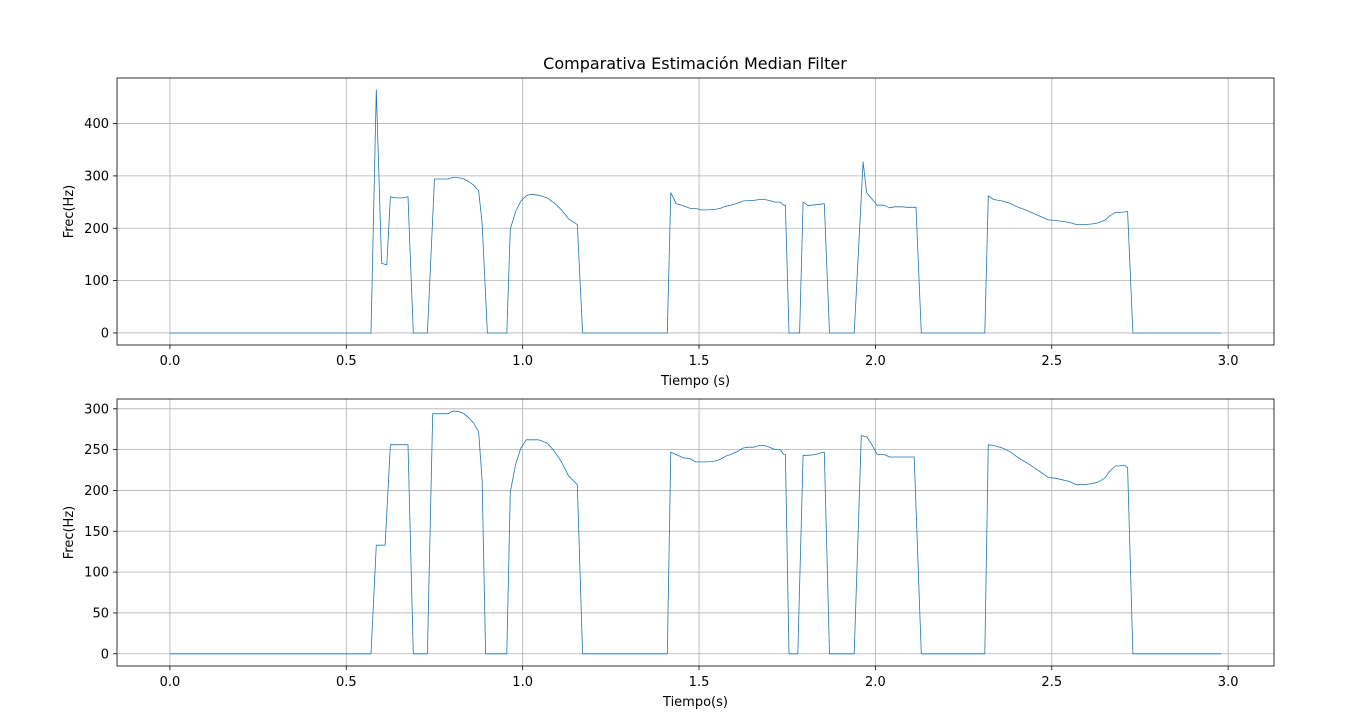 The height and width of the screenshot is (723, 1352). Describe the element at coordinates (695, 702) in the screenshot. I see `x-axis-label: Tiempo(s)` at that location.